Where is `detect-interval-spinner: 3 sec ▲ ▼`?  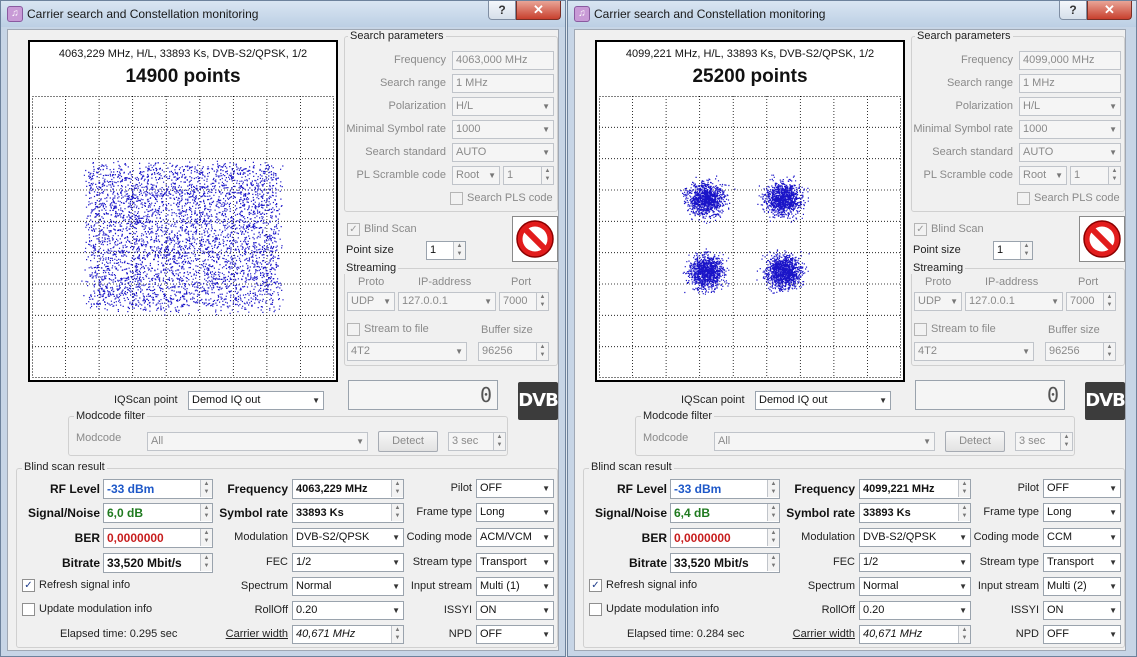 detect-interval-spinner: 3 sec ▲ ▼ is located at coordinates (477, 441).